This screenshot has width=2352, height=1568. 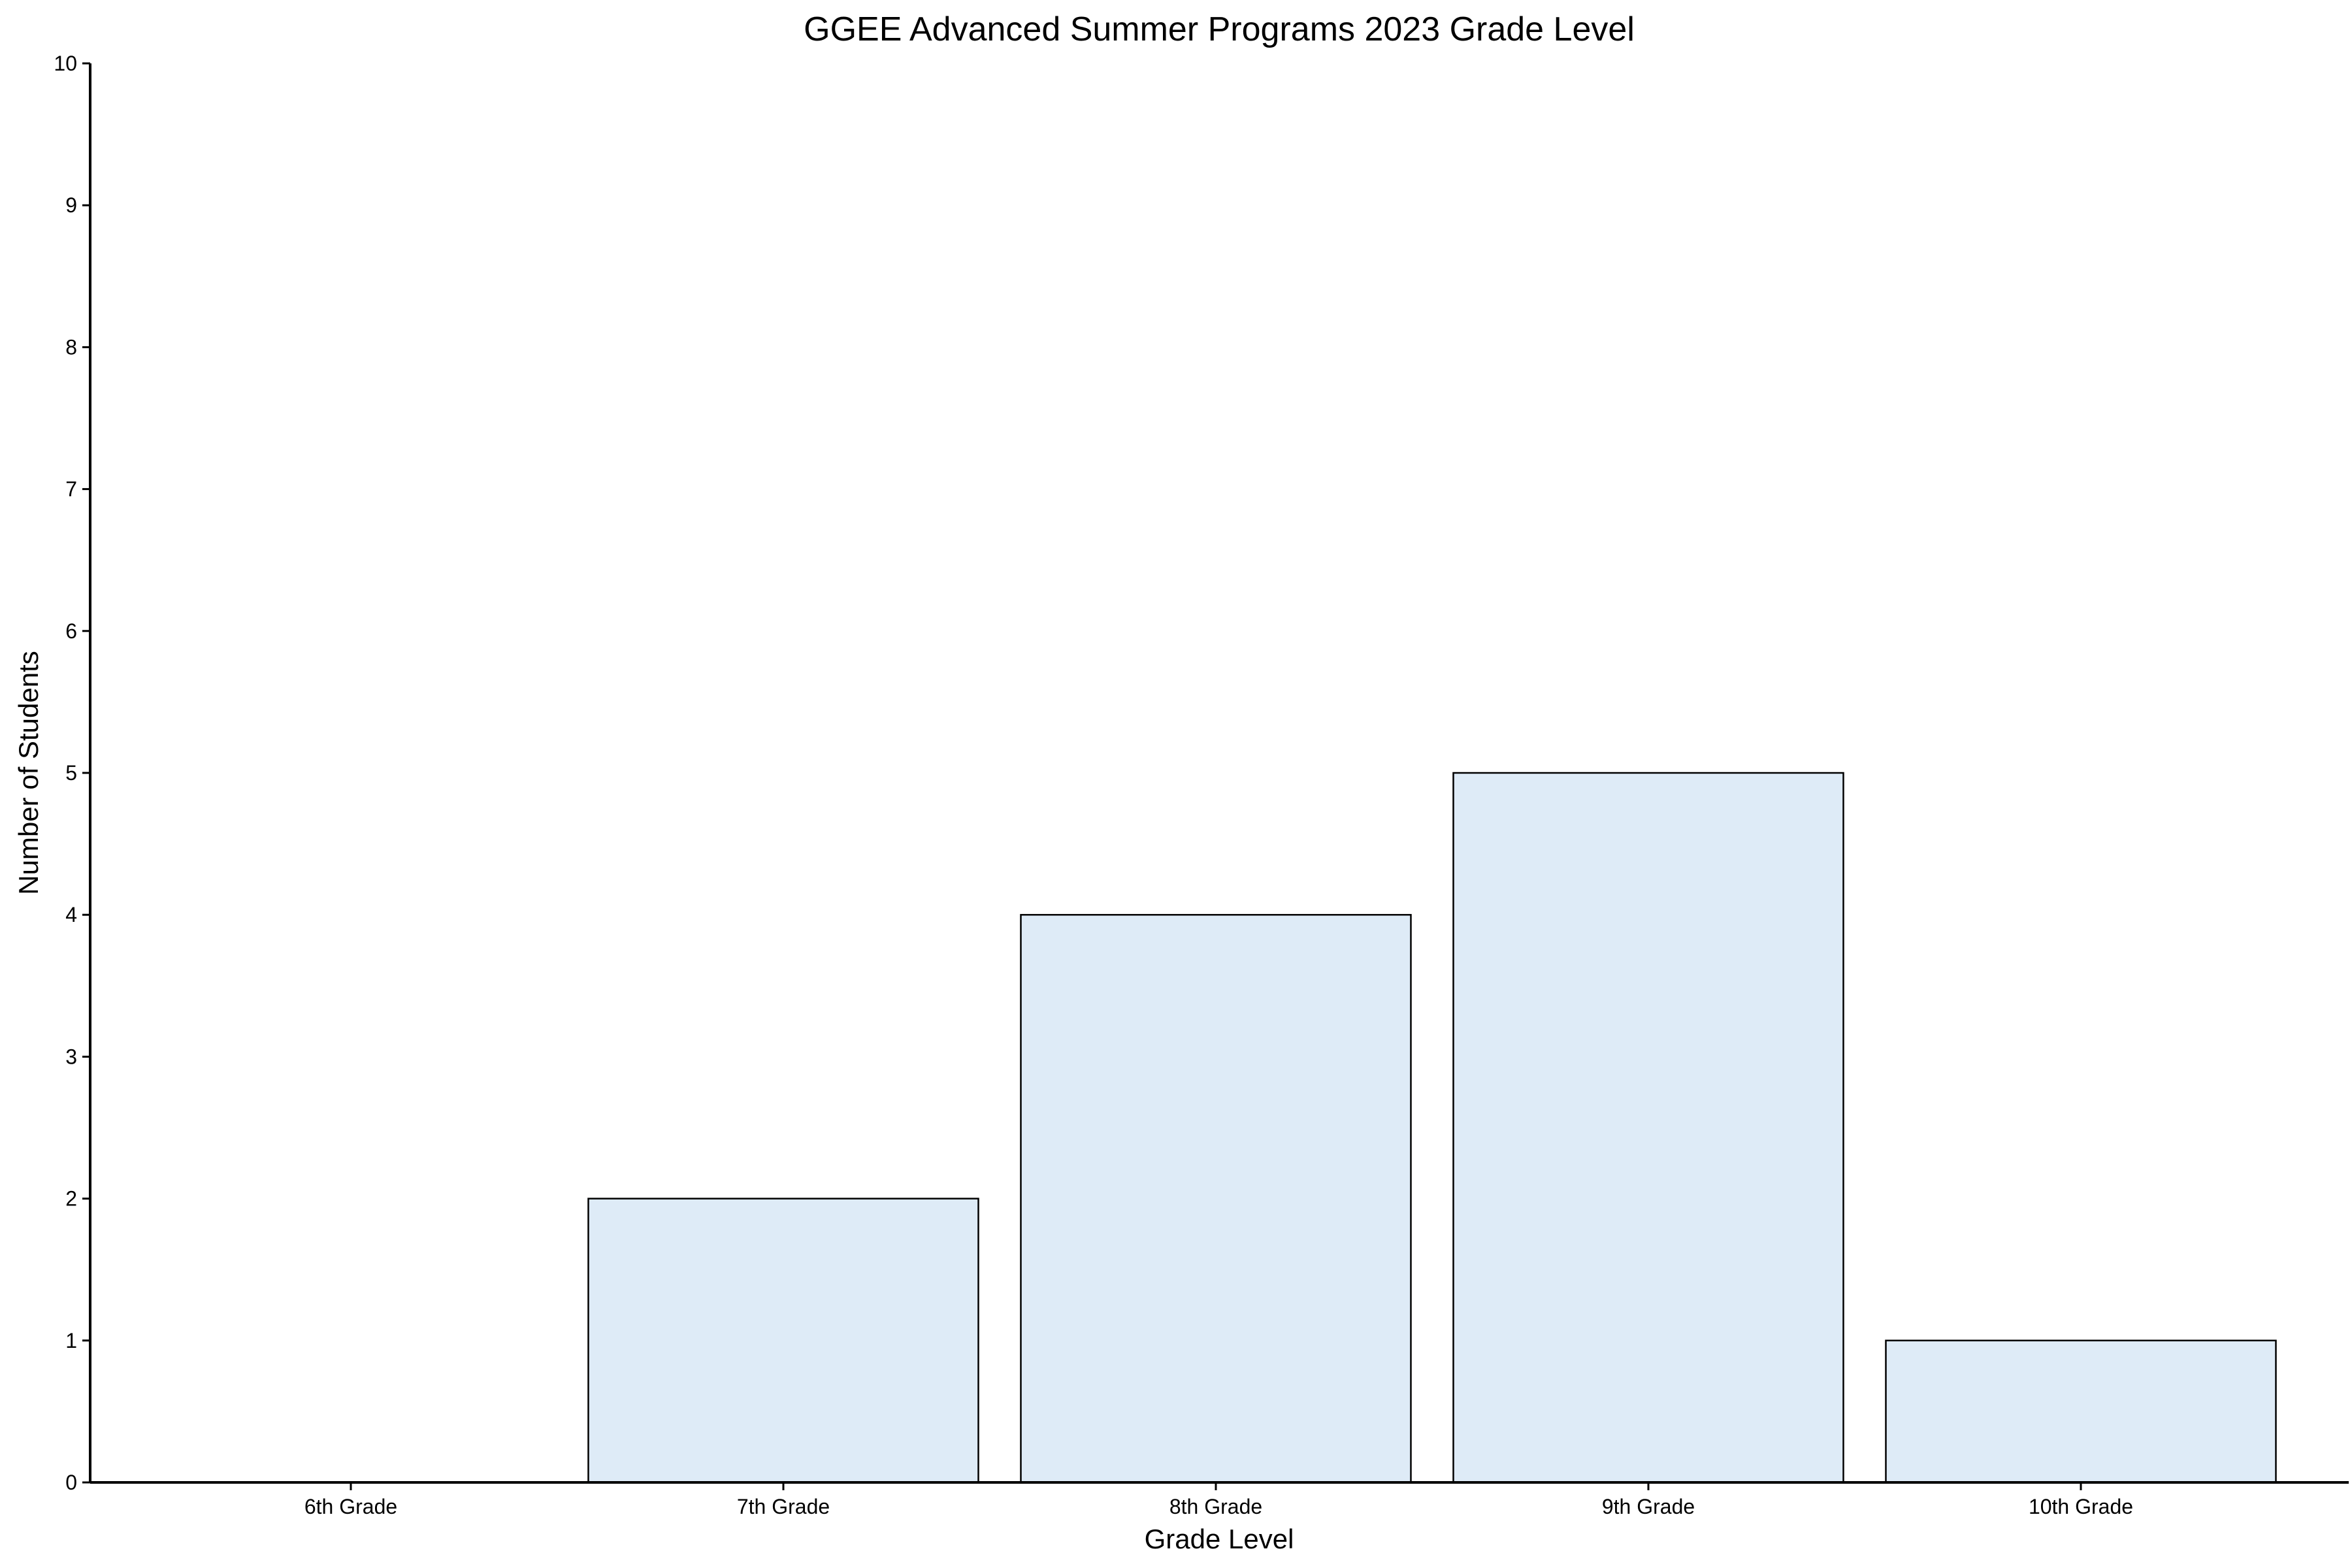 What do you see at coordinates (71, 1199) in the screenshot?
I see `y-tick-label: 2` at bounding box center [71, 1199].